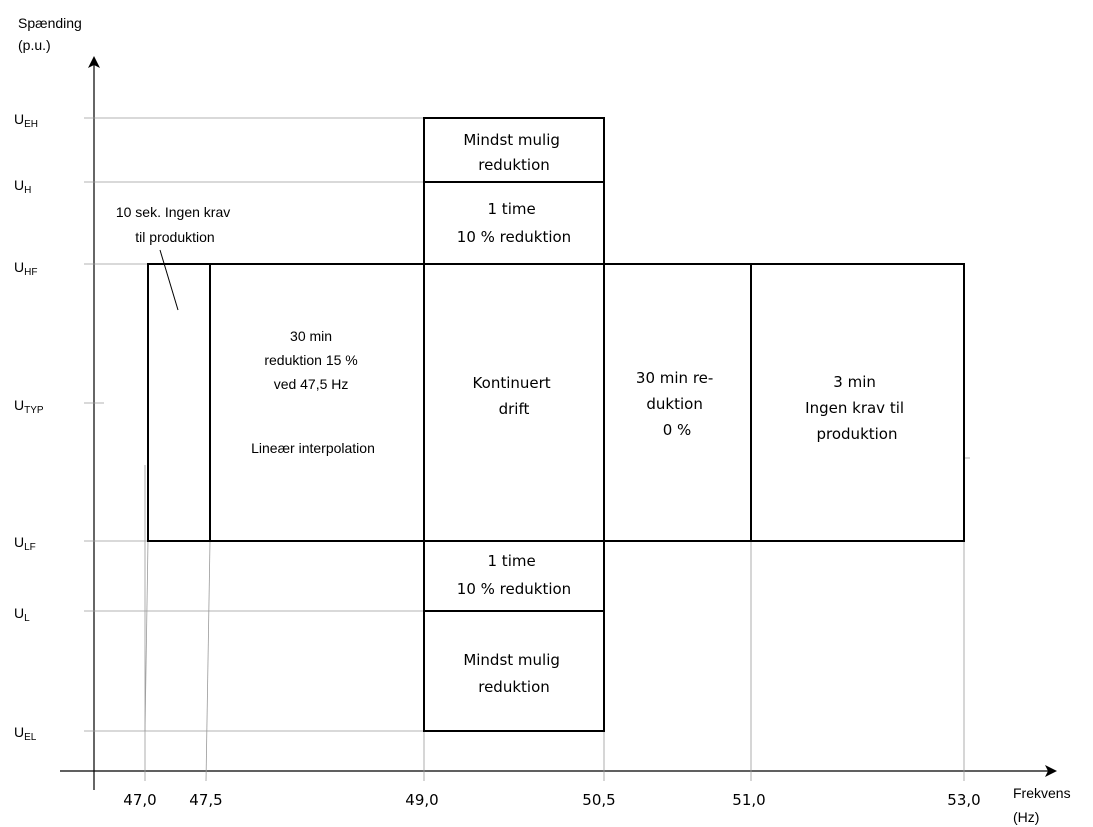  I want to click on label-top-reduction: Mindst mulig reduktion, so click(513, 152).